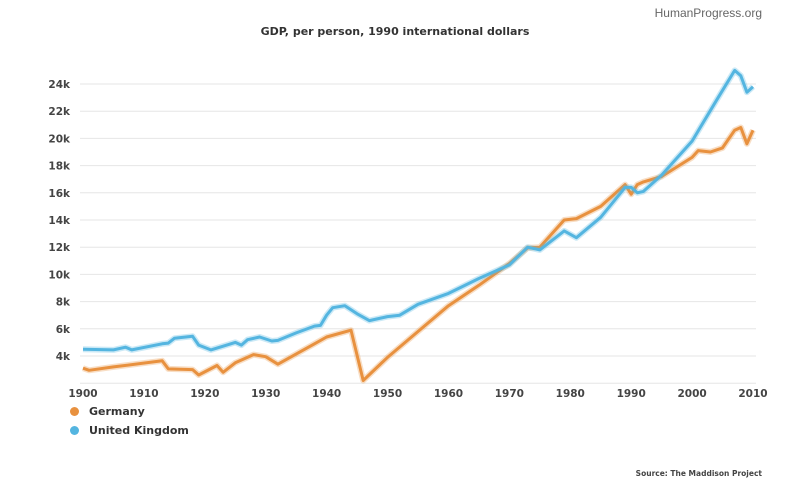 The height and width of the screenshot is (489, 790). I want to click on y-tick-label: 8k, so click(63, 303).